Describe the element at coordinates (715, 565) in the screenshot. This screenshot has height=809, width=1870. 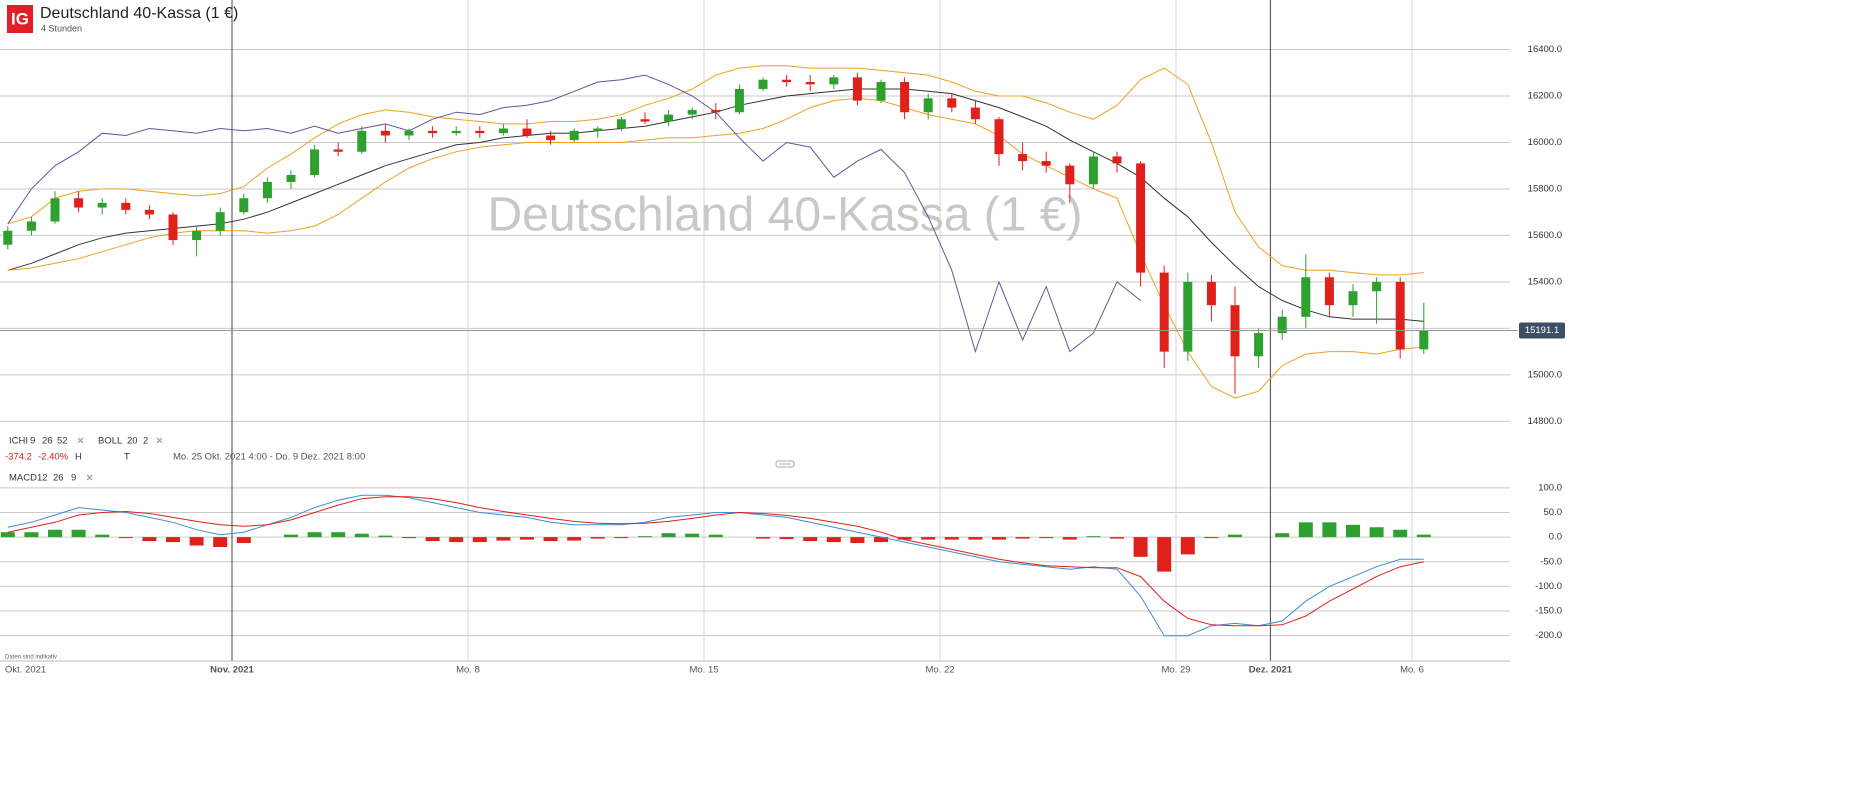
I see `macd-line` at that location.